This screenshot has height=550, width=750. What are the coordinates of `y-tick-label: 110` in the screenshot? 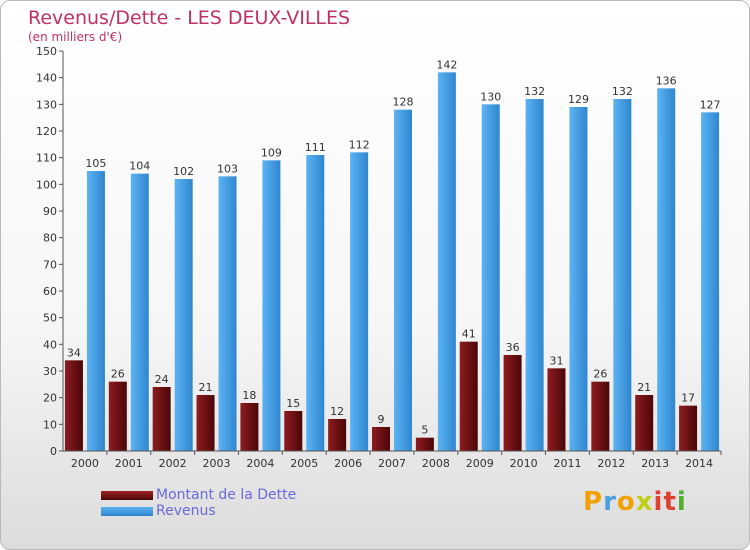 It's located at (46, 158).